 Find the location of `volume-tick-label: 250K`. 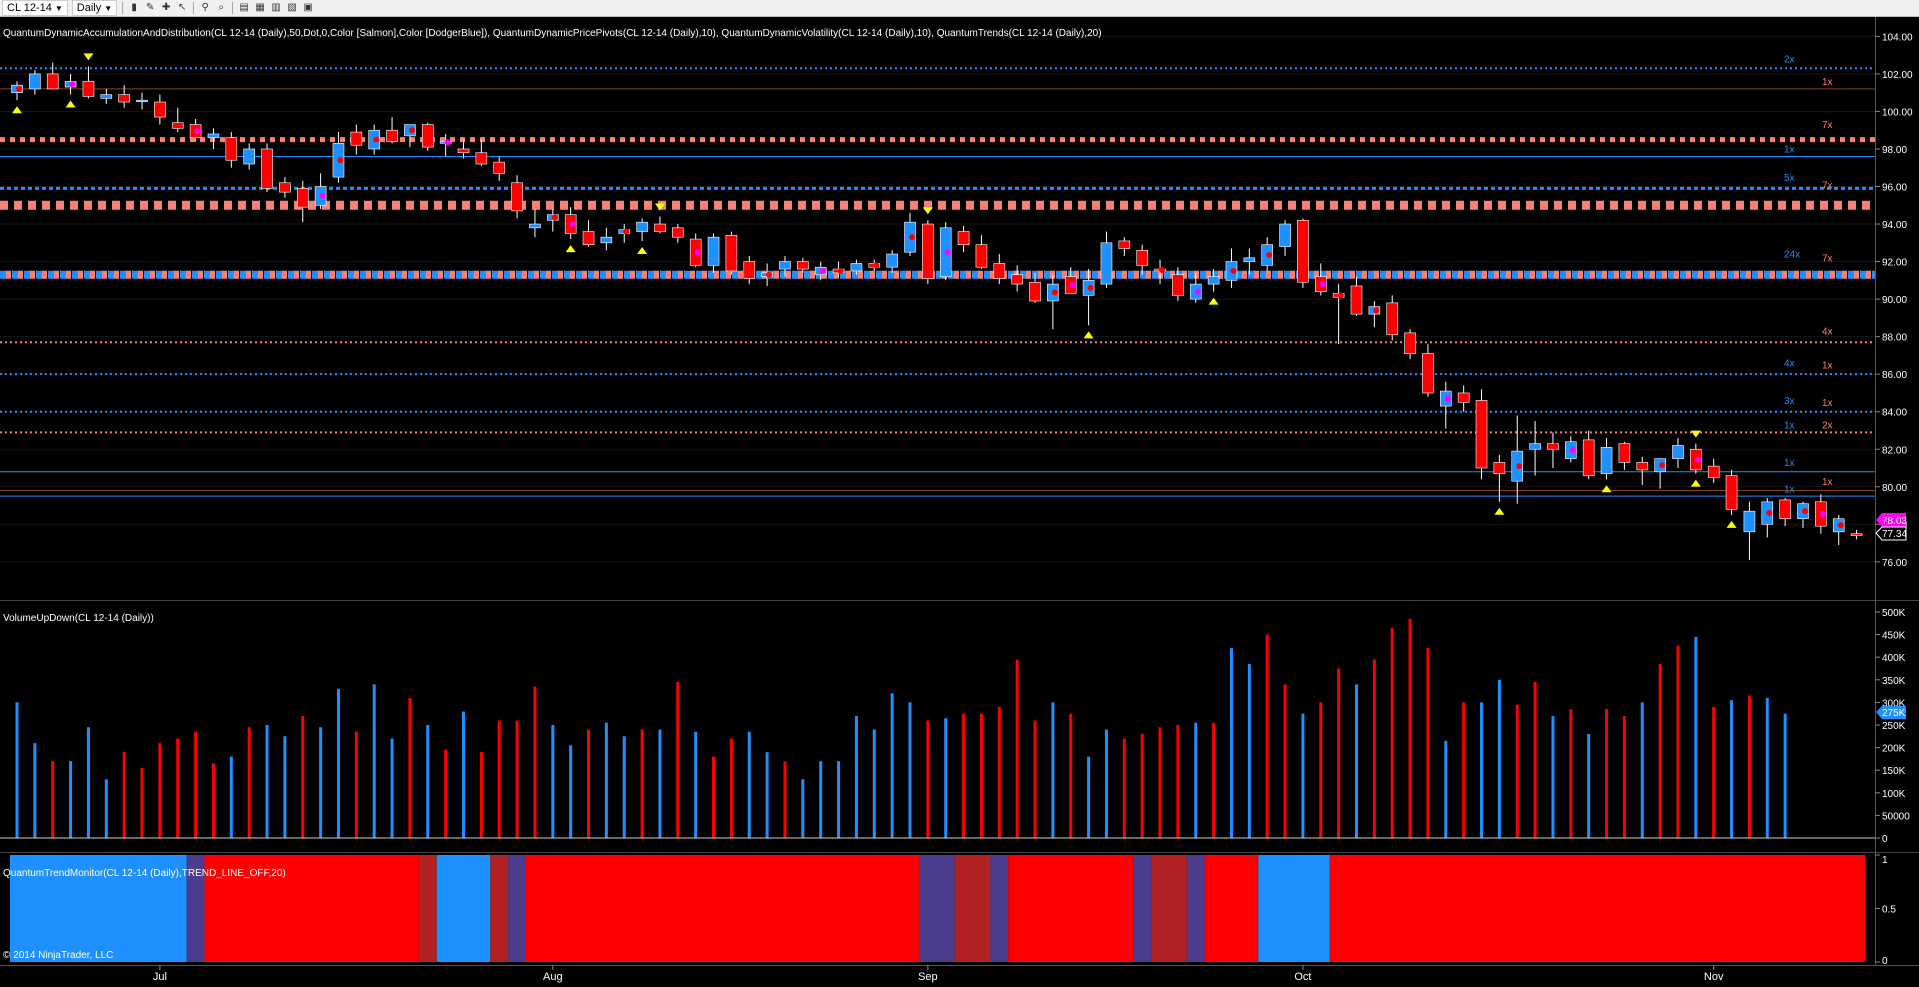

volume-tick-label: 250K is located at coordinates (1894, 726).